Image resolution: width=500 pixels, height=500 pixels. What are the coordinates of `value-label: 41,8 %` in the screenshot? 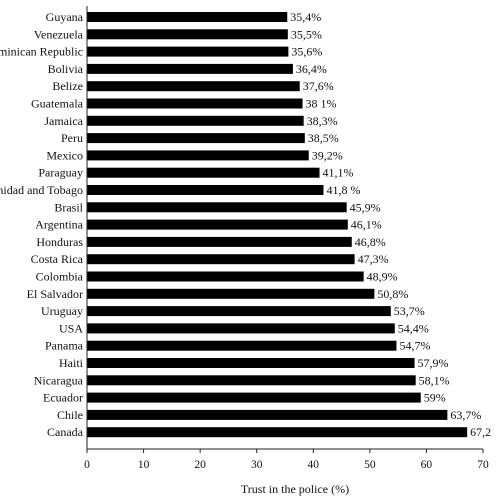 It's located at (343, 190).